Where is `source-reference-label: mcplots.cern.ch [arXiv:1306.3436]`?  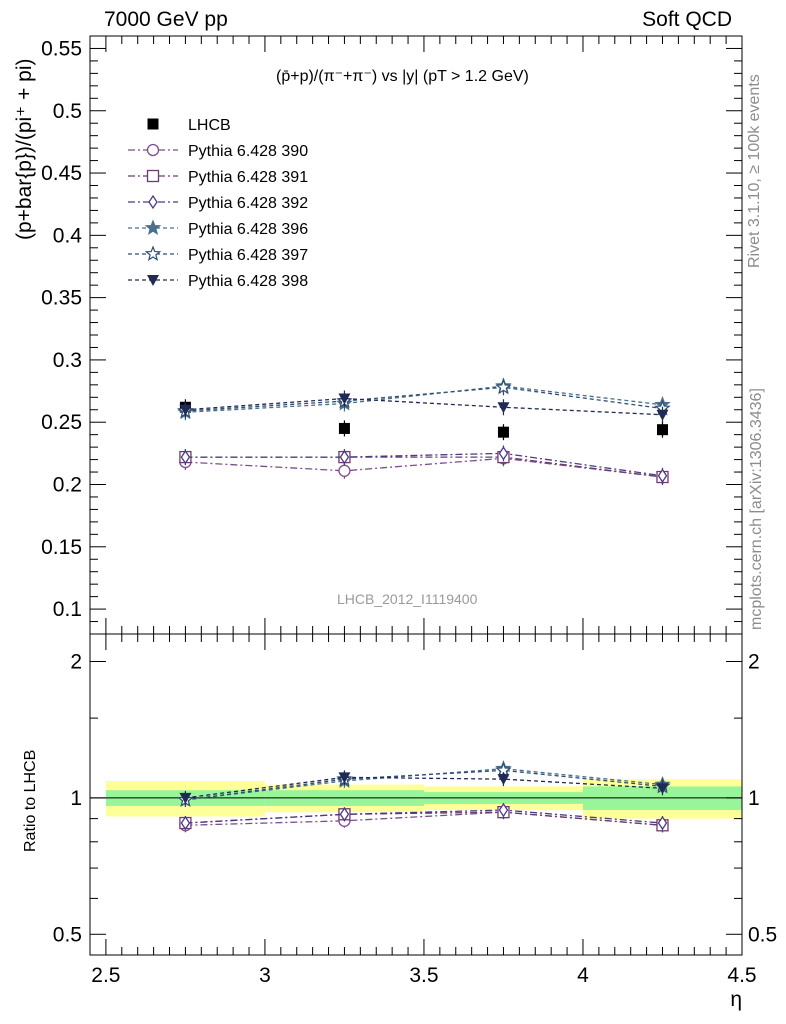
source-reference-label: mcplots.cern.ch [arXiv:1306.3436] is located at coordinates (756, 509).